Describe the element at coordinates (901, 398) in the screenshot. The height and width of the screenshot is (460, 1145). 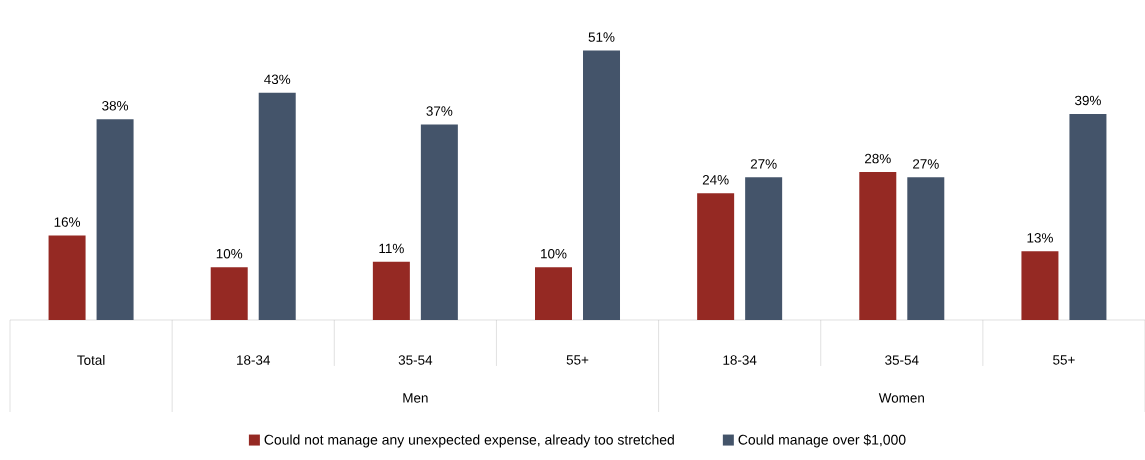
I see `text: Women` at that location.